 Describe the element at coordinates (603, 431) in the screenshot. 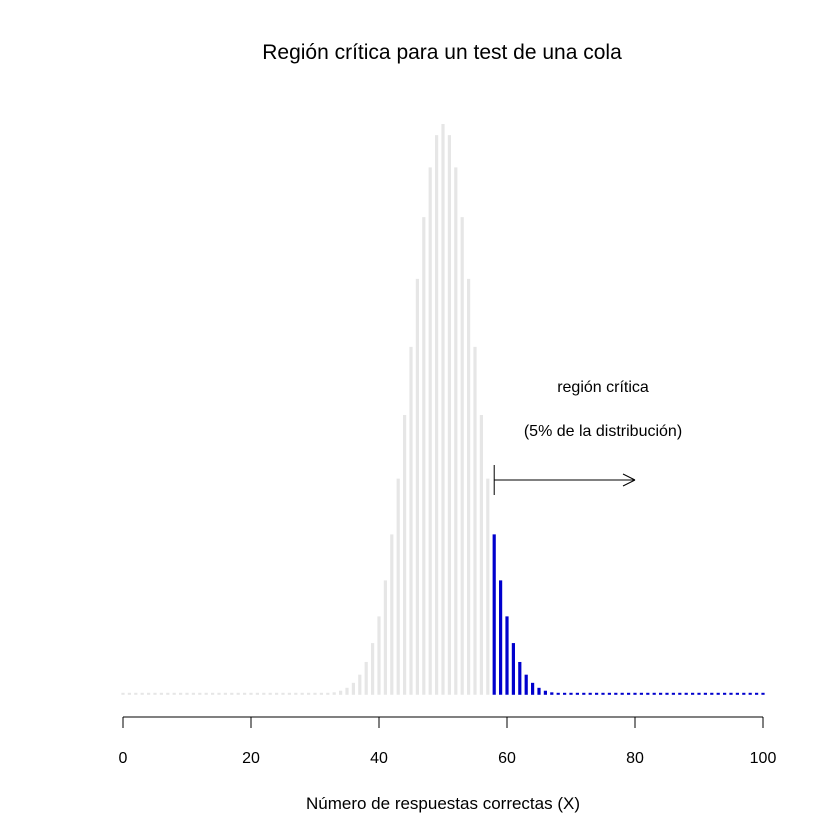

I see `critical-region-percent-label: (5% de la distribución)` at that location.